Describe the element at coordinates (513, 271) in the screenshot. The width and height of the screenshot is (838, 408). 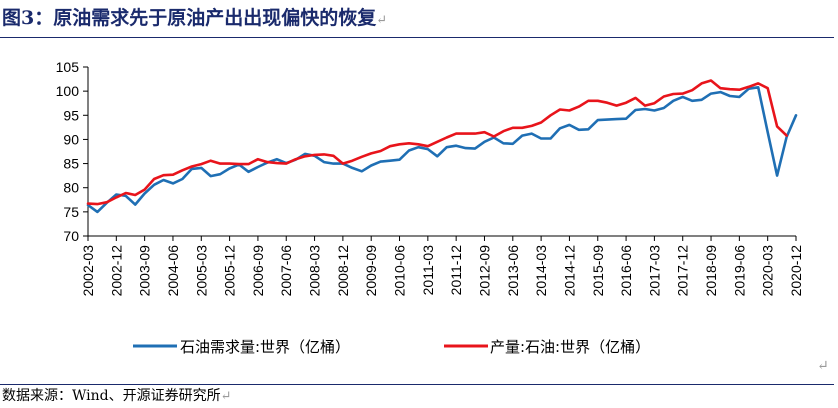
I see `x-tick-label: 2013-06` at that location.